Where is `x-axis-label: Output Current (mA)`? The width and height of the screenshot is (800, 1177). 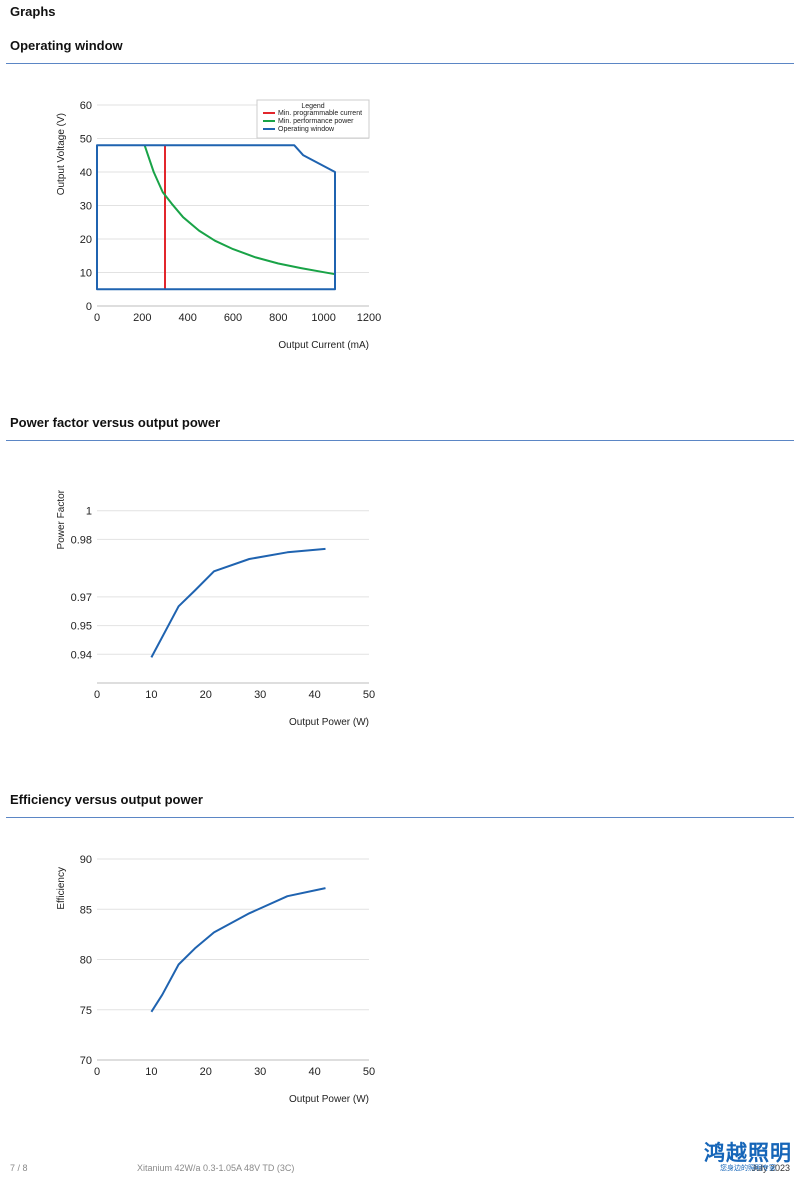
x-axis-label: Output Current (mA) is located at coordinates (323, 345).